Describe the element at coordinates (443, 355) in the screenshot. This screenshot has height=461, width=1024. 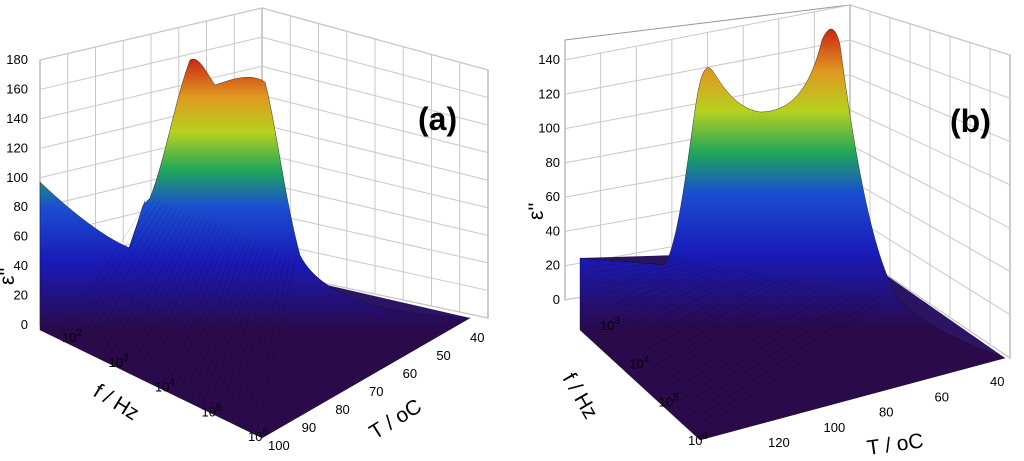
I see `chart-a-y-tick: 50` at that location.